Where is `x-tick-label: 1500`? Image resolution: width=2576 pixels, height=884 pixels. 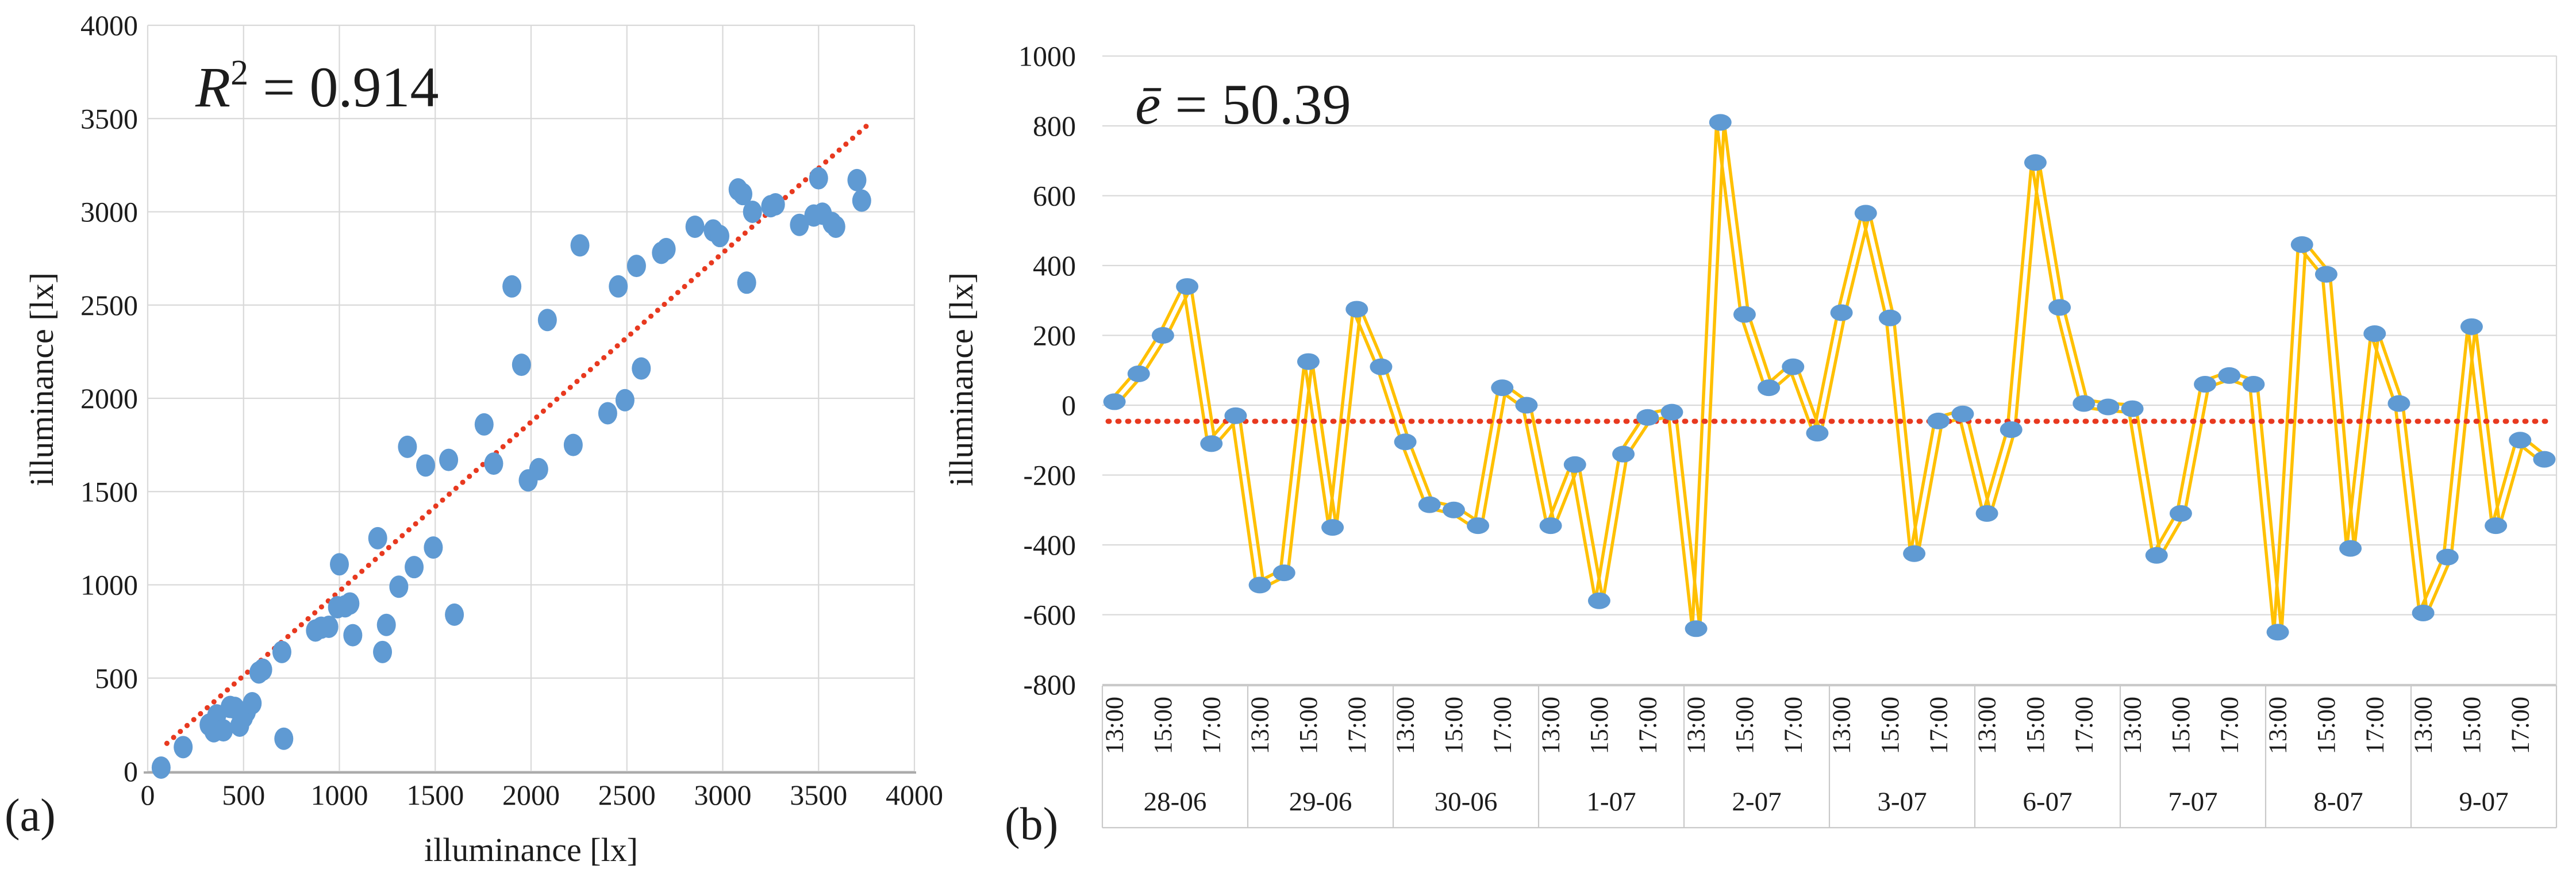
x-tick-label: 1500 is located at coordinates (435, 795).